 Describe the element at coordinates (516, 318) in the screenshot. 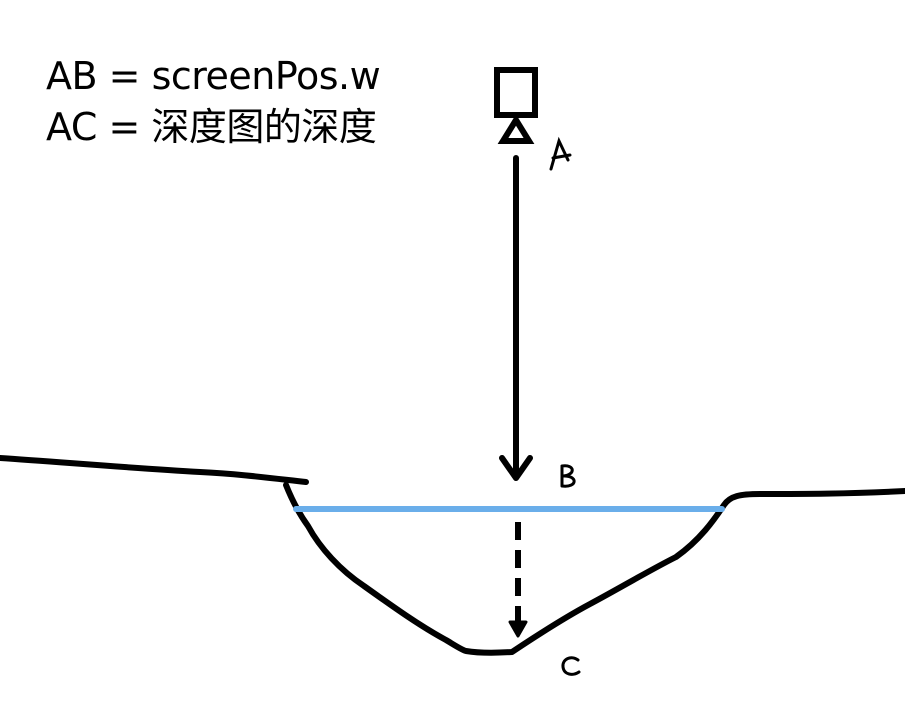

I see `arrow-ab` at that location.